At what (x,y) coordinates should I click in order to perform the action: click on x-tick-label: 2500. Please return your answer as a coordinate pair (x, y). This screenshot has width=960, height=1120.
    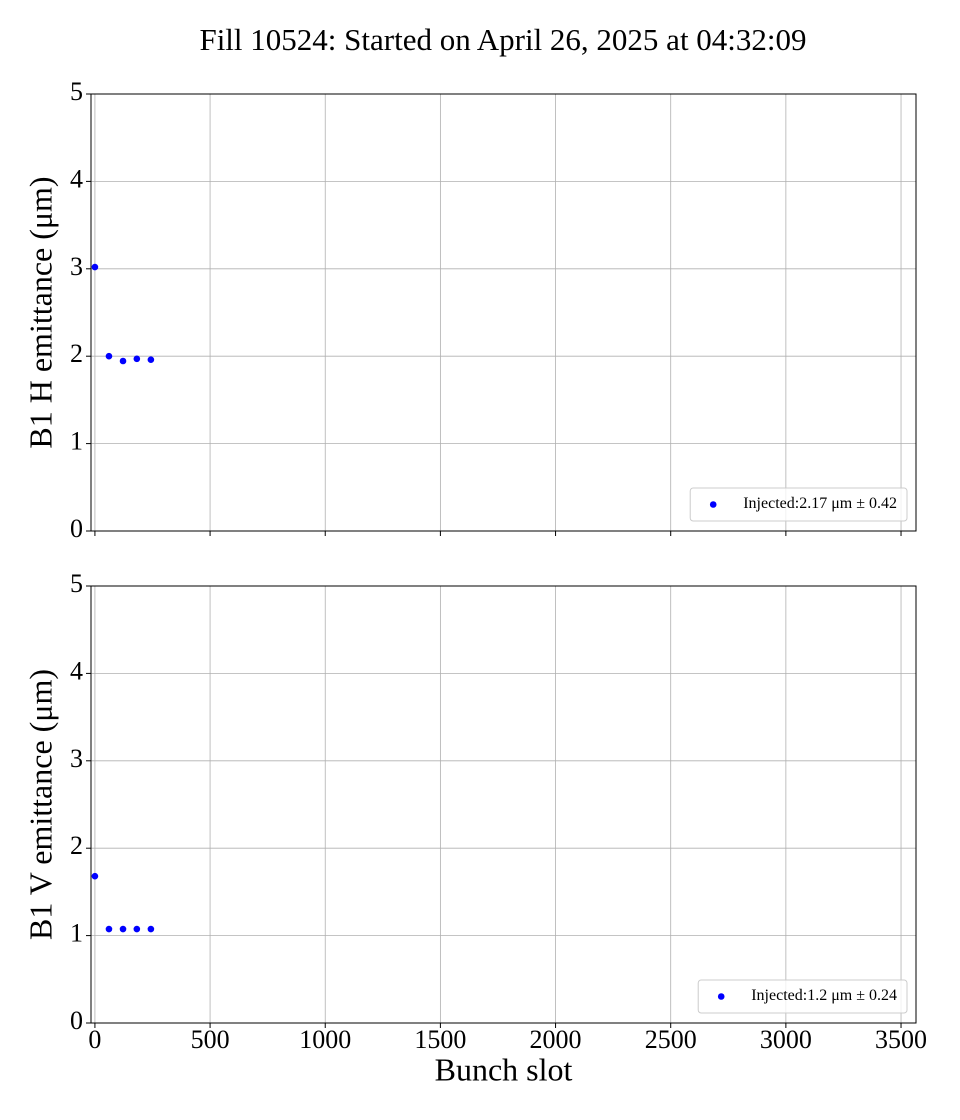
    Looking at the image, I should click on (671, 1039).